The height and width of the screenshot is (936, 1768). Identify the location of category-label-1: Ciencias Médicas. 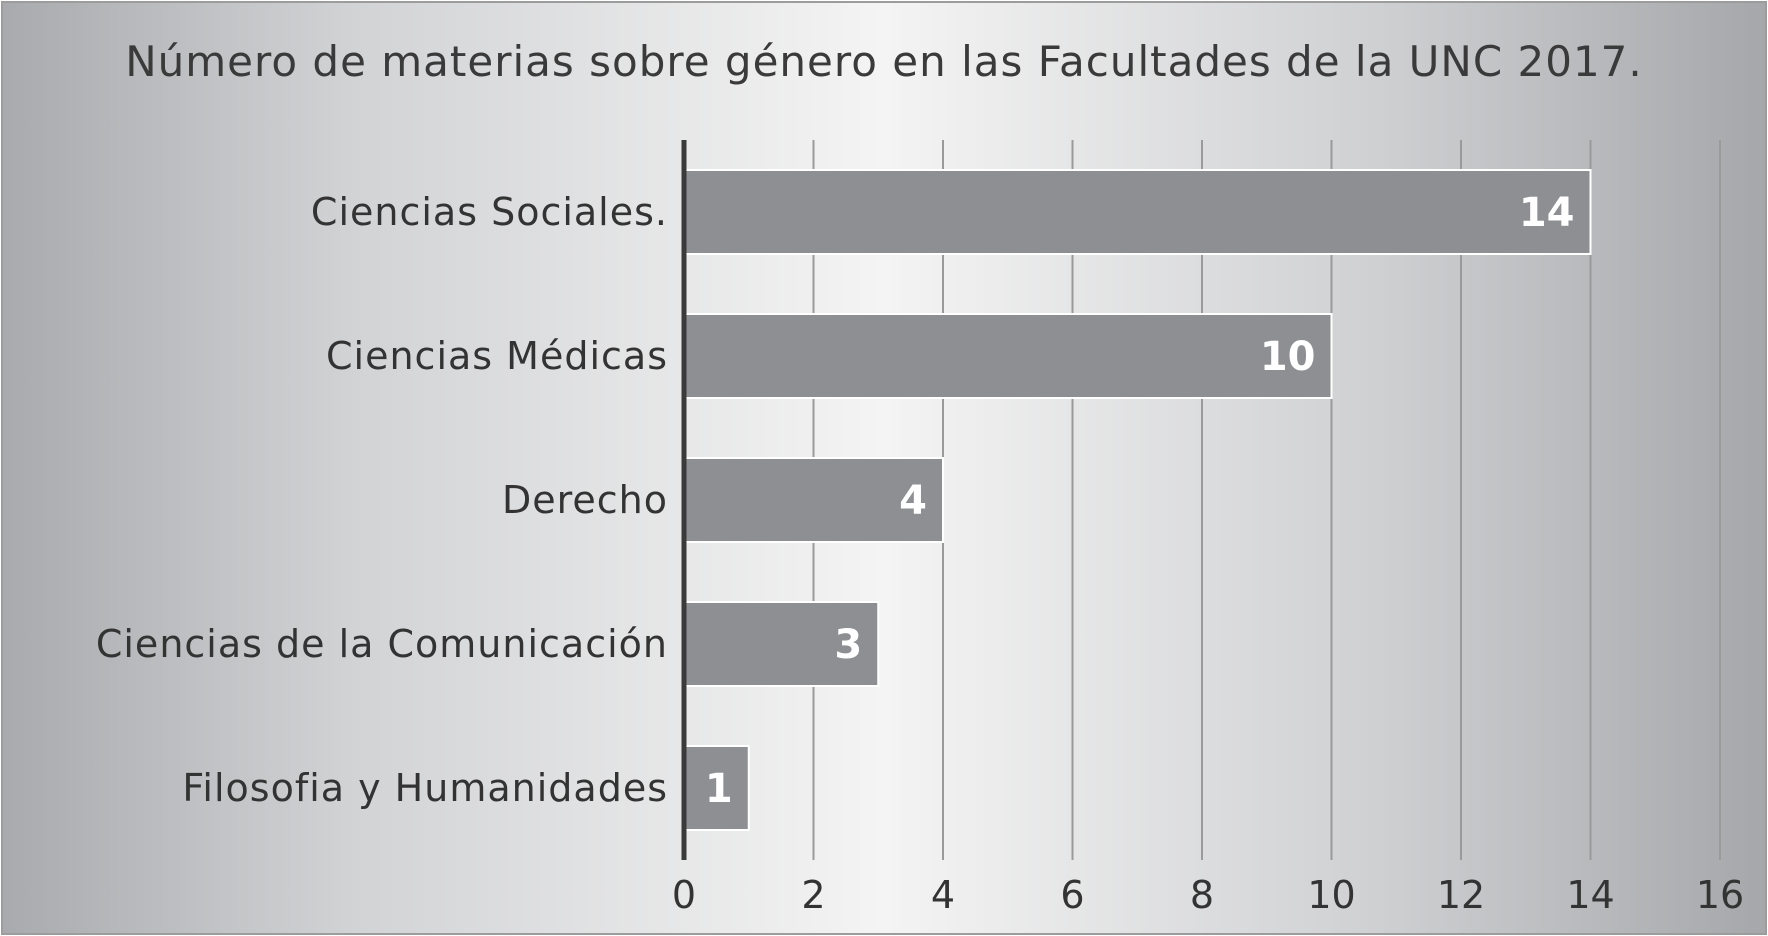
(497, 356).